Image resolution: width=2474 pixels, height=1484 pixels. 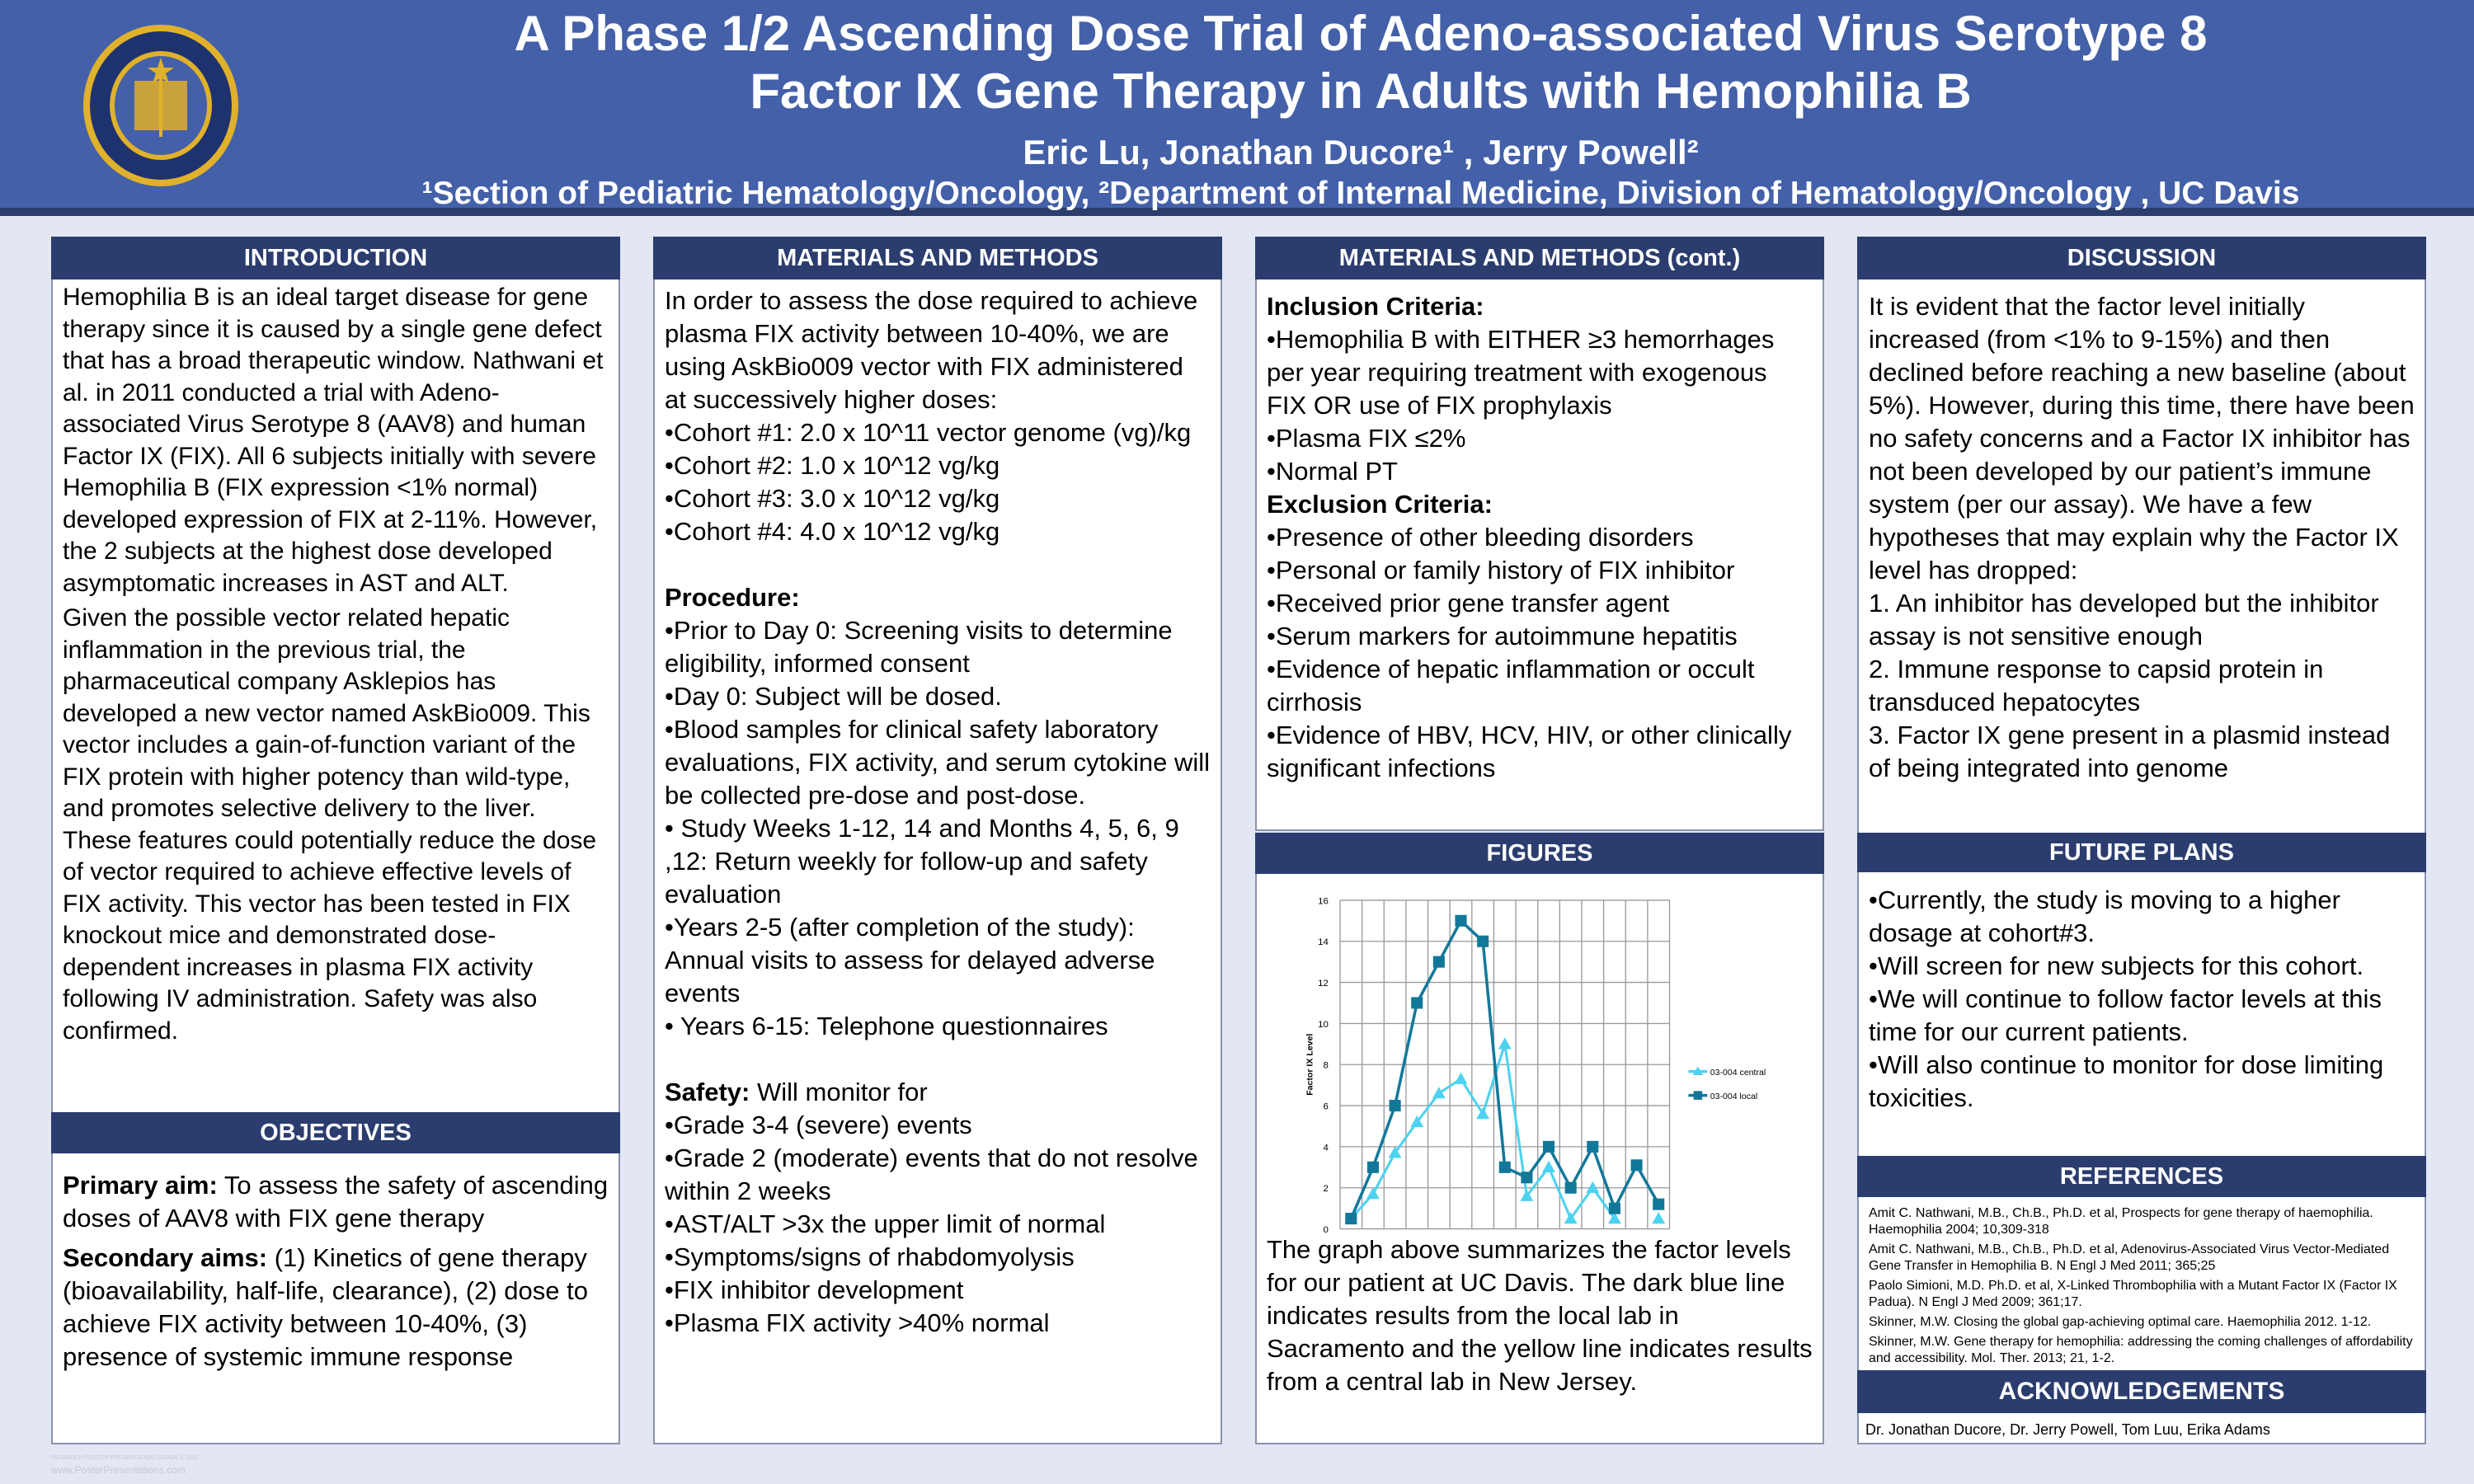 What do you see at coordinates (839, 1092) in the screenshot?
I see `safety-intro-text: Will monitor for` at bounding box center [839, 1092].